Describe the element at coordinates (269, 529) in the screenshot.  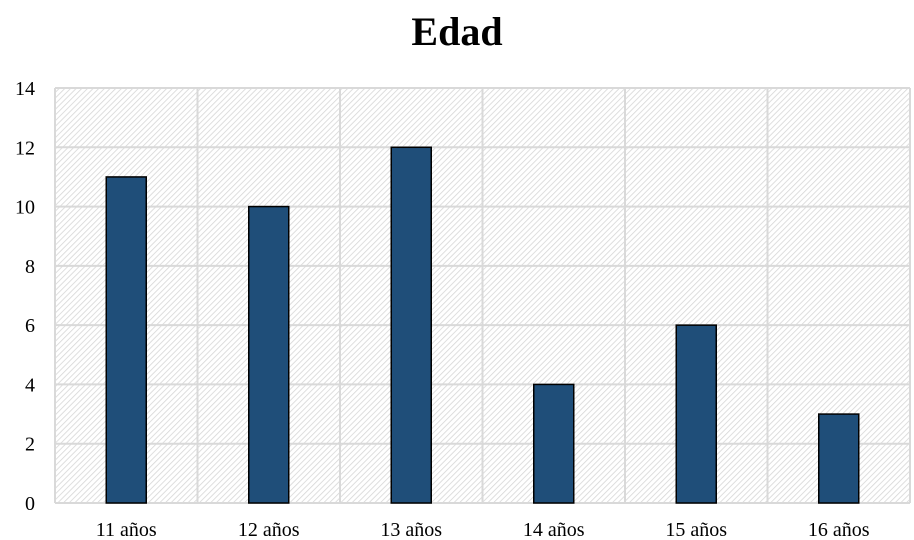
I see `x-tick-label: 12 años` at that location.